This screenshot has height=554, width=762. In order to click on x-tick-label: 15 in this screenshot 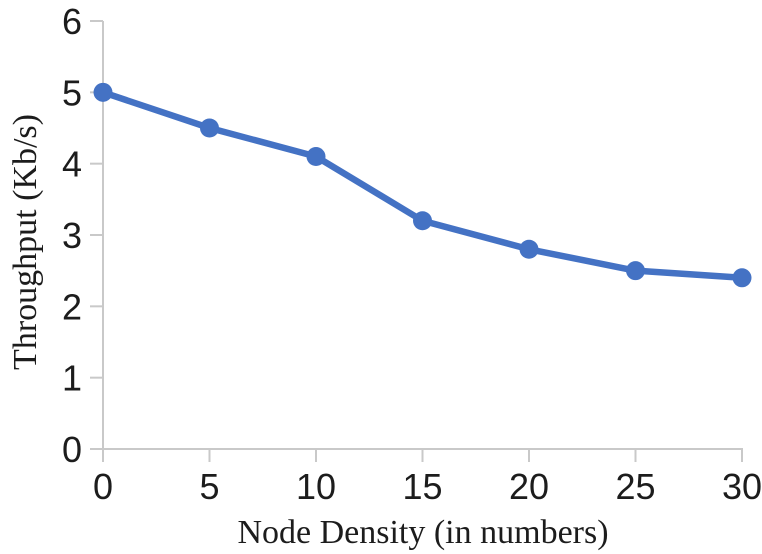, I will do `click(422, 486)`.